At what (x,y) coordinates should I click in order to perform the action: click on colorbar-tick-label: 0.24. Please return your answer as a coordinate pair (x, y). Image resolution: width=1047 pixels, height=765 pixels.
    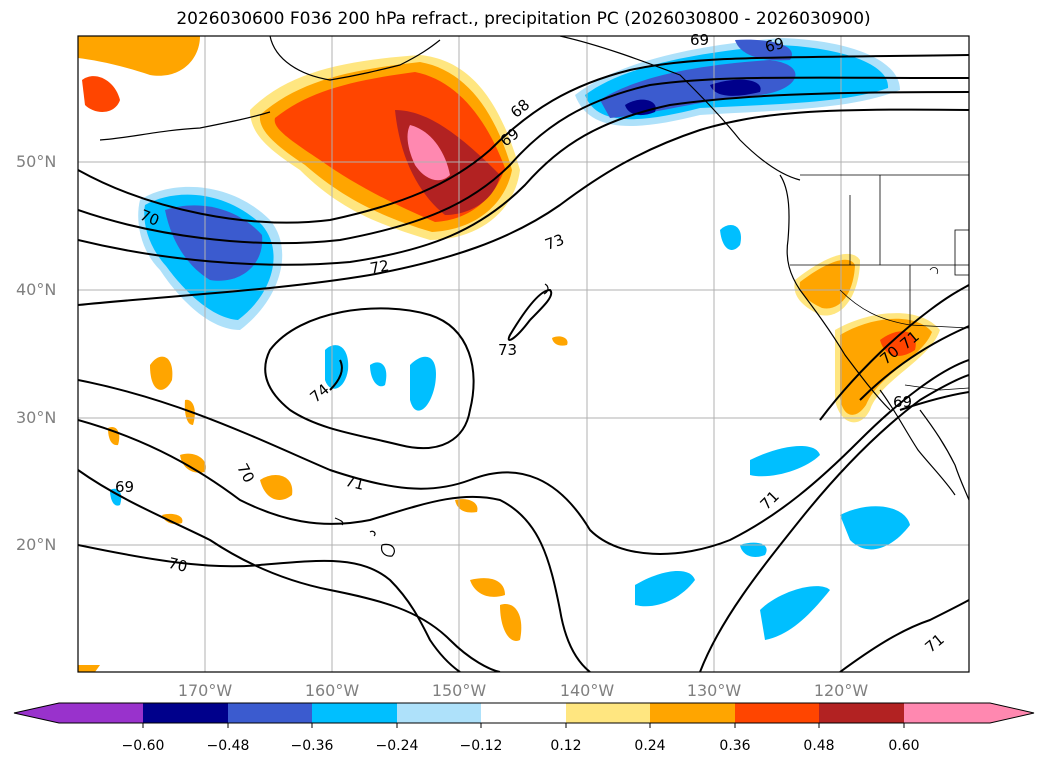
    Looking at the image, I should click on (650, 746).